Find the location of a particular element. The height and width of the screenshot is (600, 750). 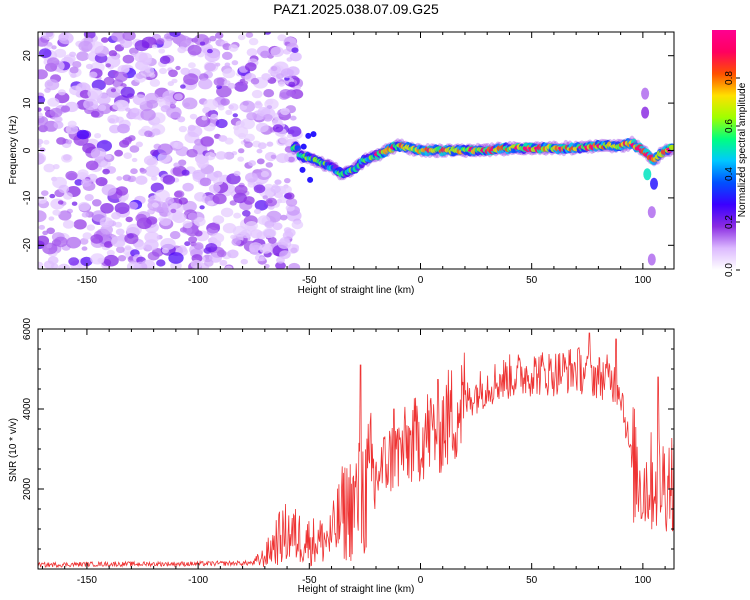

y-tick-label: 6000 is located at coordinates (27, 328).